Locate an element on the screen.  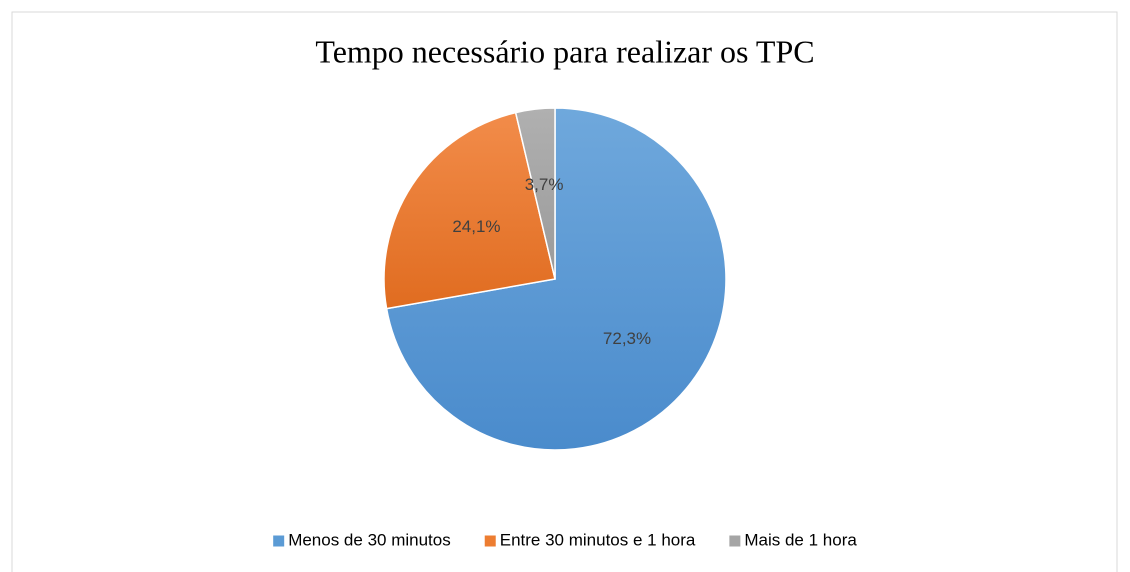
legend-label: Entre 30 minutos e 1 hora is located at coordinates (598, 539).